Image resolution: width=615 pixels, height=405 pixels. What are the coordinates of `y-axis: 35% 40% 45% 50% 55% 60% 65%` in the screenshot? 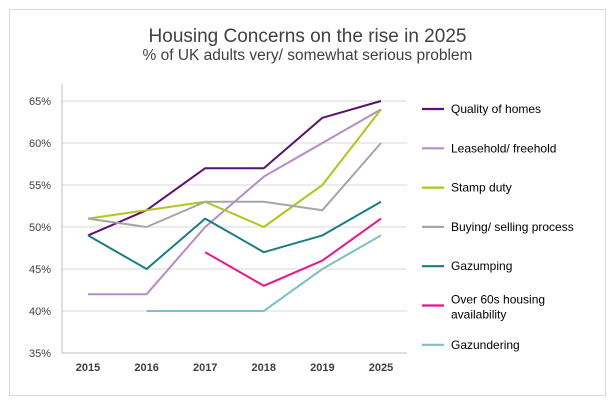 It's located at (46, 222).